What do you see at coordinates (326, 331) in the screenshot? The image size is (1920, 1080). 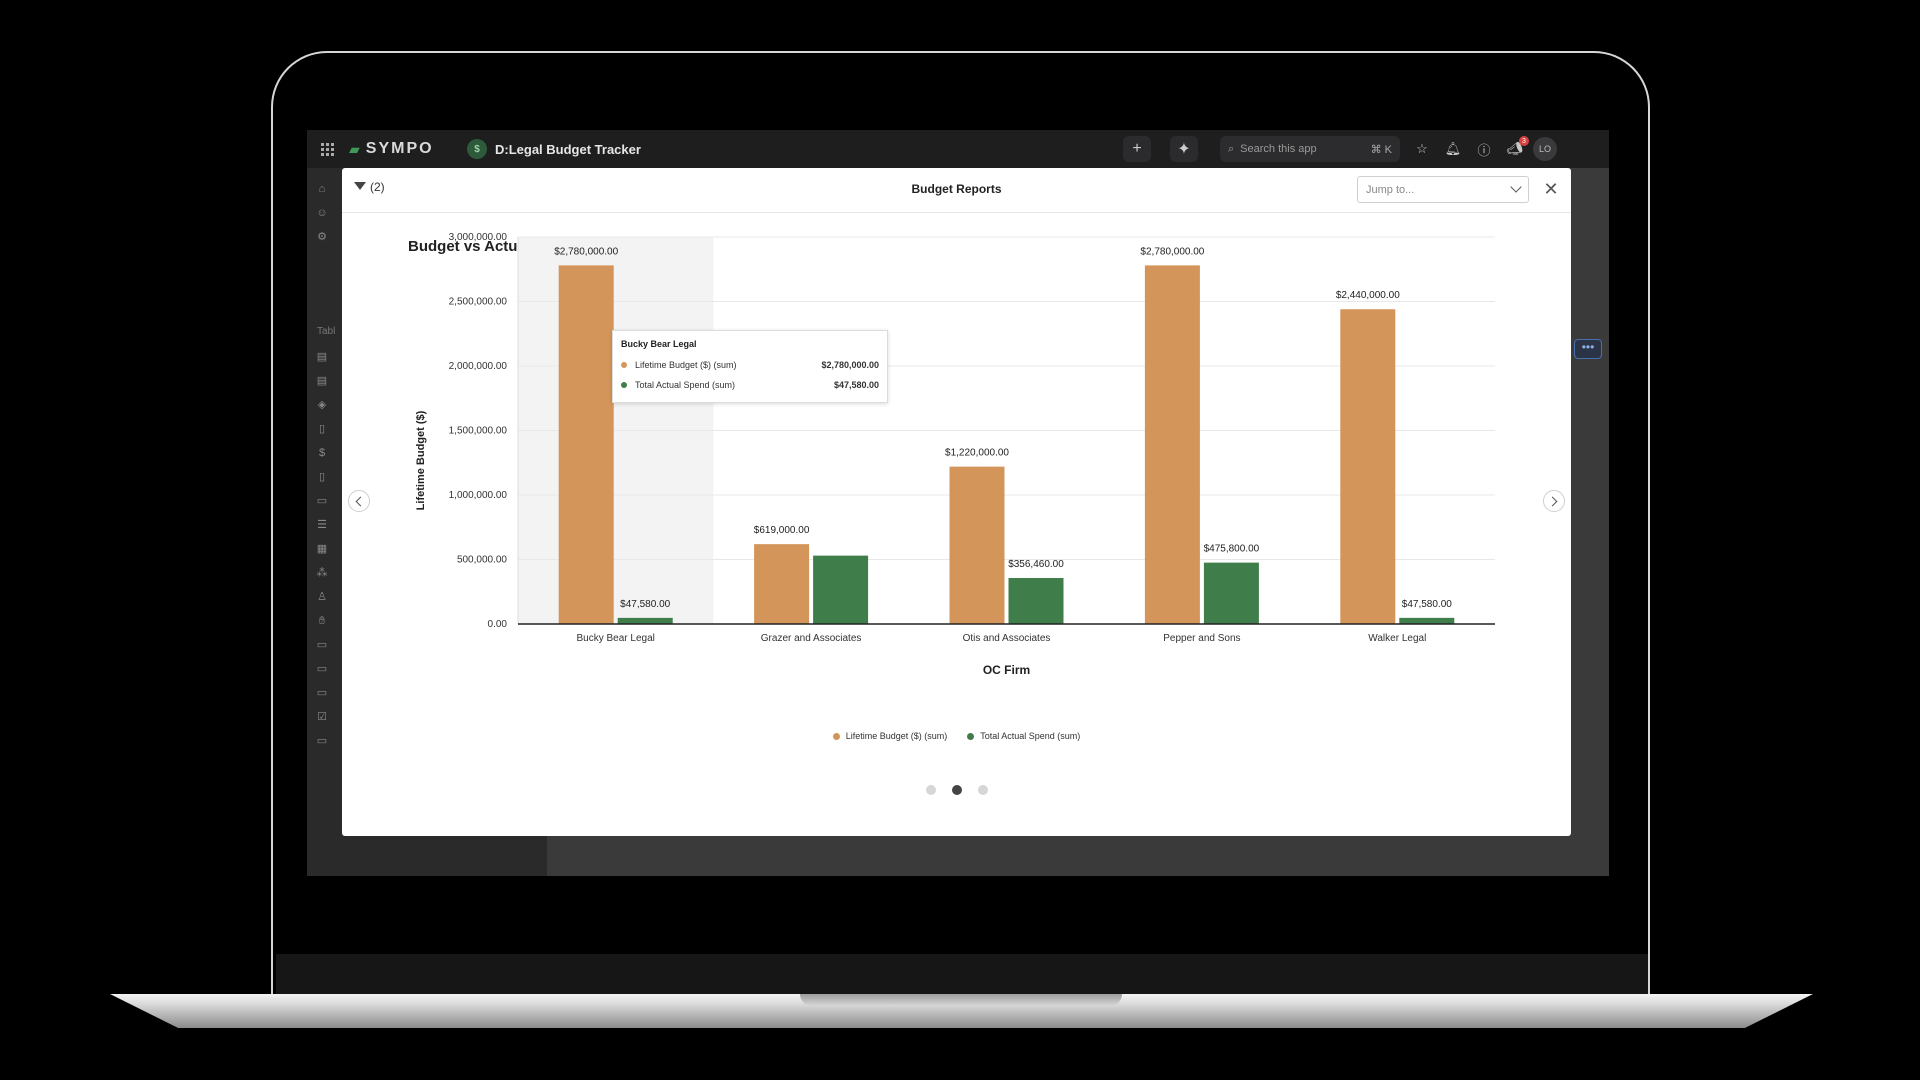 I see `sidebar-section-label: Tabl` at bounding box center [326, 331].